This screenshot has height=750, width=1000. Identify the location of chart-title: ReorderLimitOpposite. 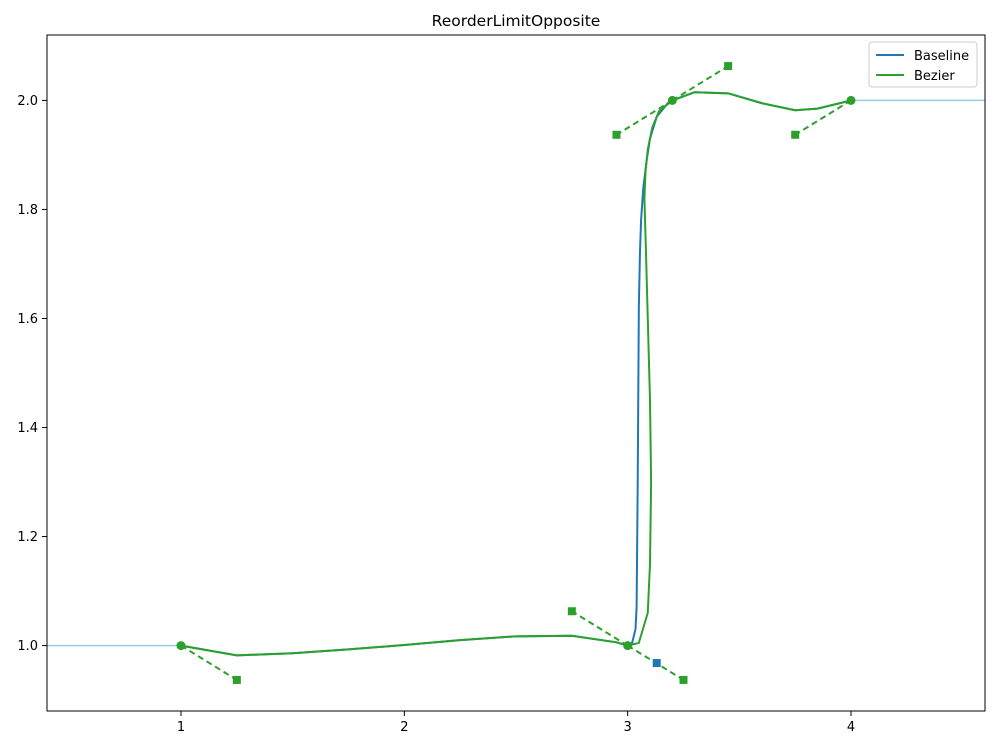
(516, 21).